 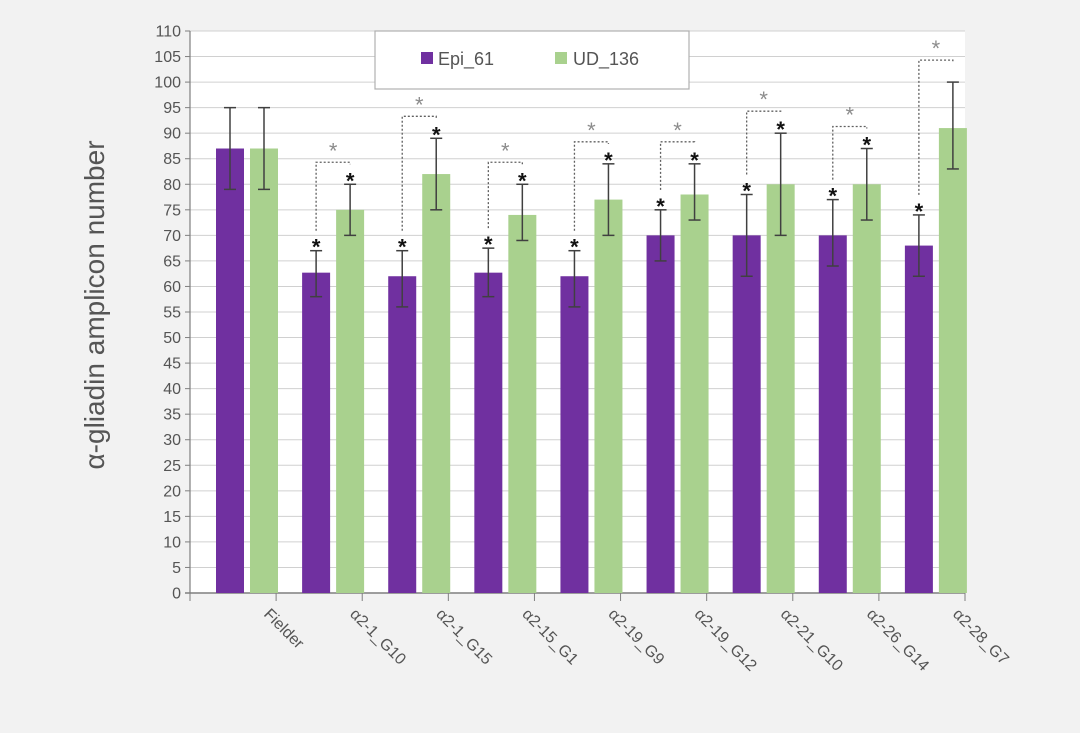 I want to click on y-tick-label: 105, so click(x=167, y=57).